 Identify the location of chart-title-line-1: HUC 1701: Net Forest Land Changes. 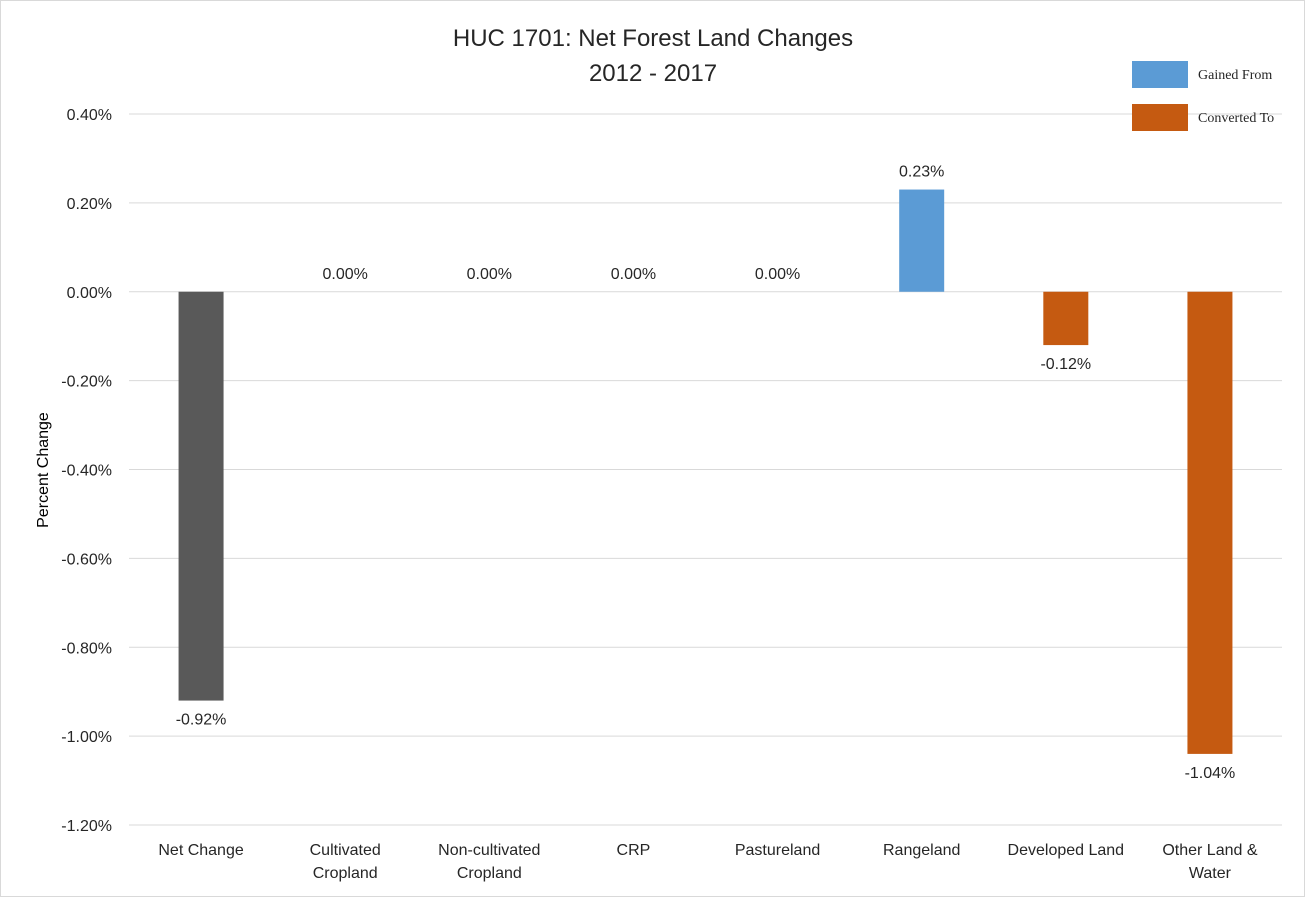
(653, 38).